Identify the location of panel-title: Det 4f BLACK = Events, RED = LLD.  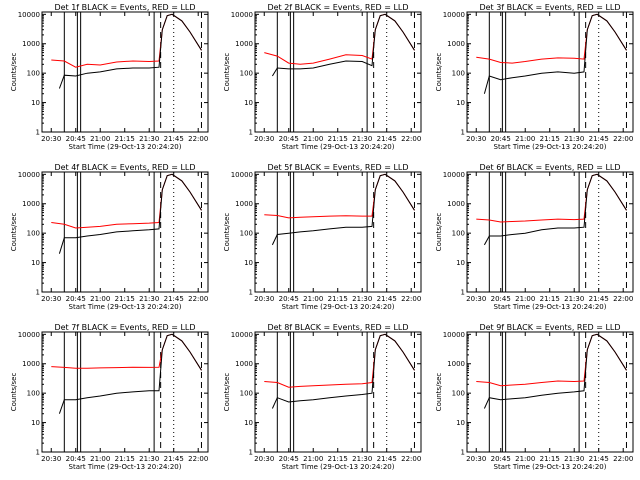
(124, 167).